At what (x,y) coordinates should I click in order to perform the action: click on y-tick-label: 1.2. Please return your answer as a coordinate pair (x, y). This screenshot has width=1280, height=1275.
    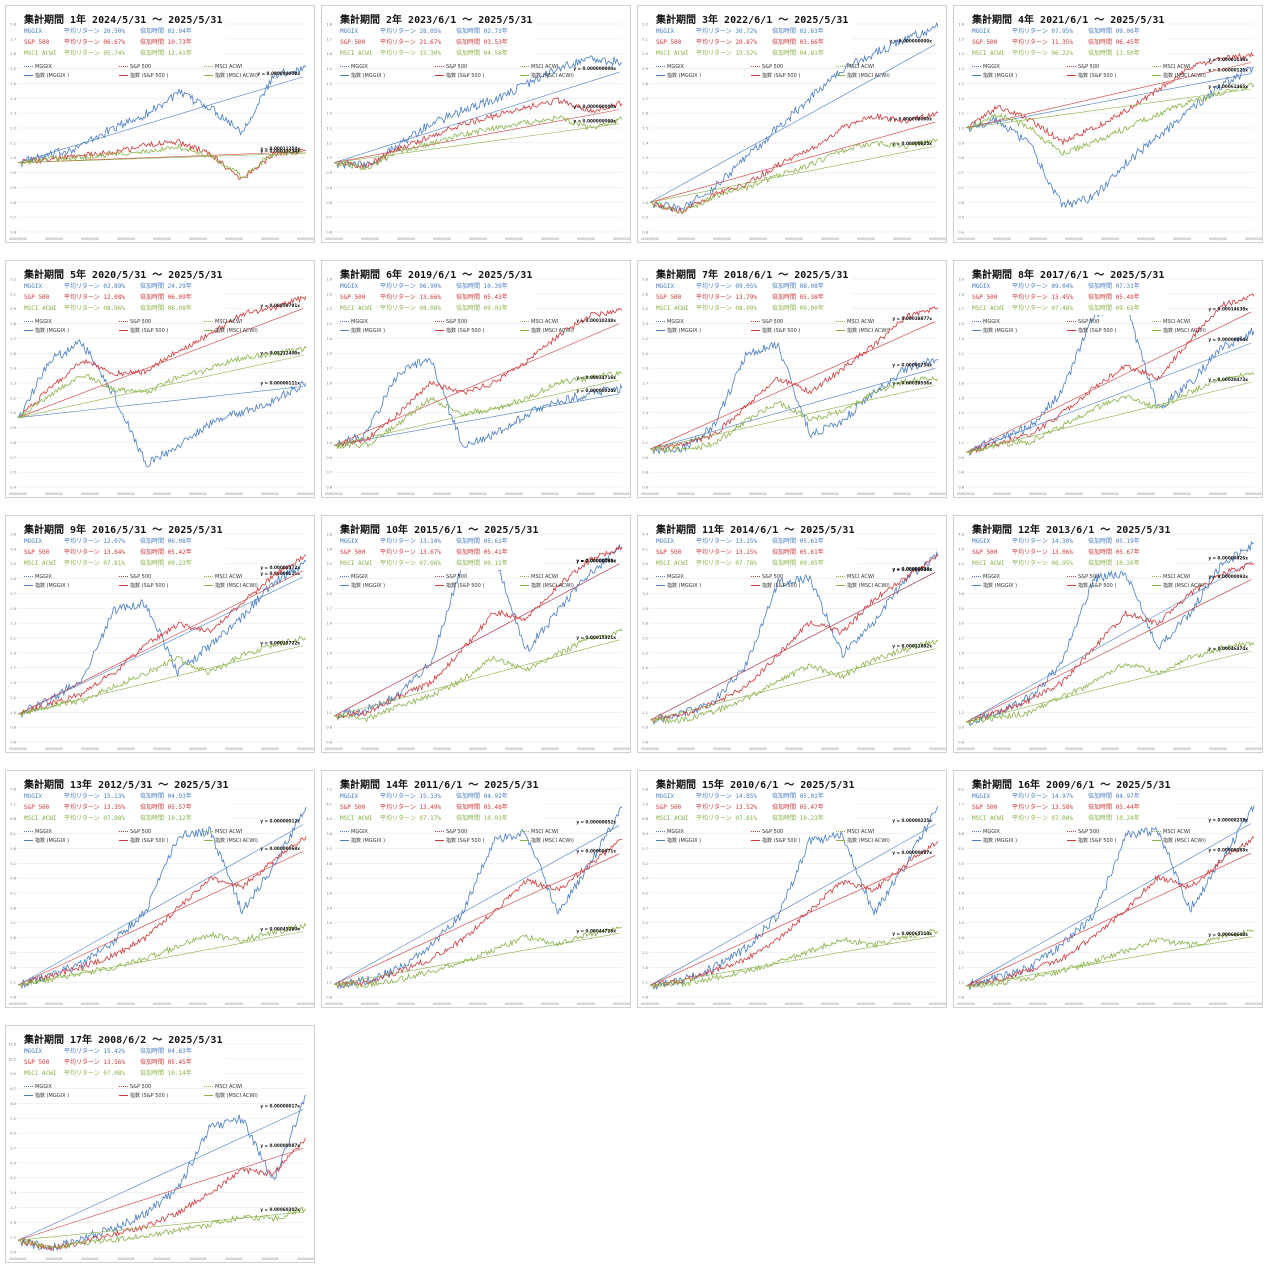
    Looking at the image, I should click on (329, 428).